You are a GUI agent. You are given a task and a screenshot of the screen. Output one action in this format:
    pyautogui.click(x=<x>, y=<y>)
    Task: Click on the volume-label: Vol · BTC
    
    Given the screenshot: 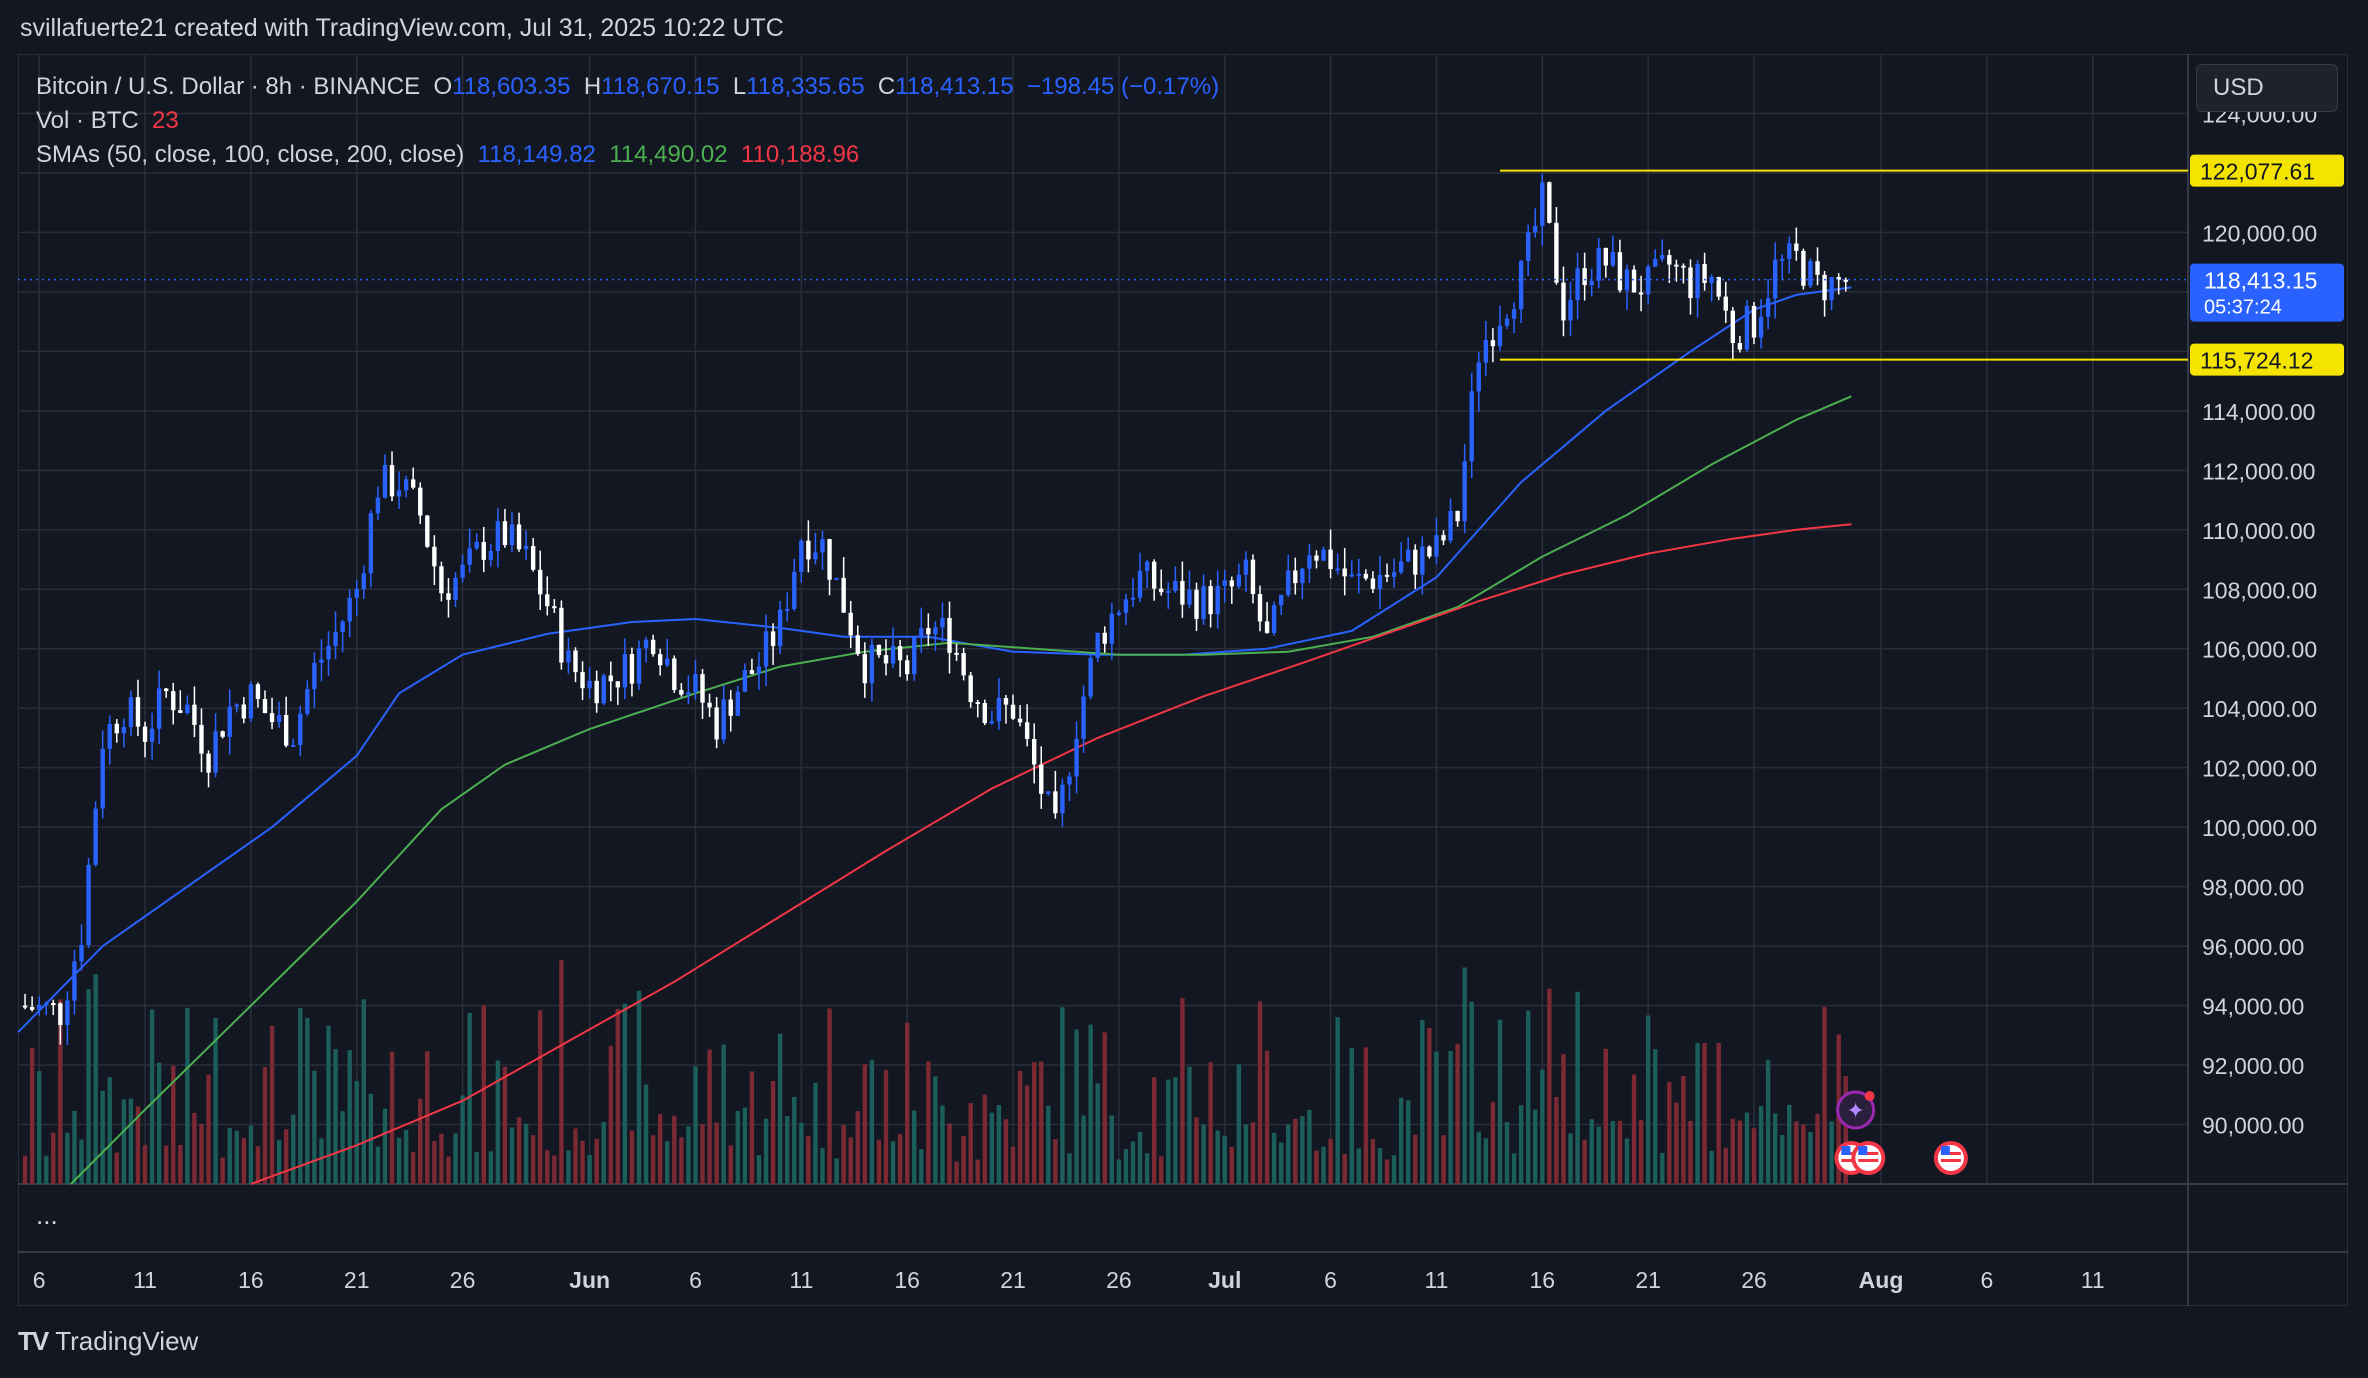 What is the action you would take?
    pyautogui.click(x=87, y=120)
    